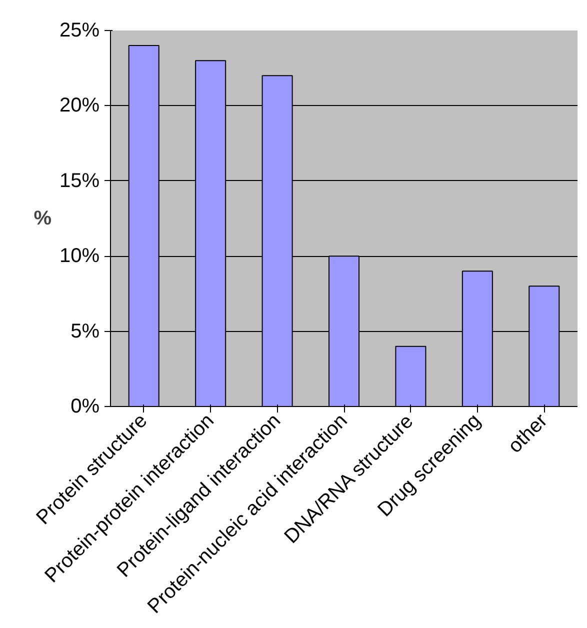 This screenshot has width=587, height=628. What do you see at coordinates (85, 331) in the screenshot?
I see `y-tick-label: 5%` at bounding box center [85, 331].